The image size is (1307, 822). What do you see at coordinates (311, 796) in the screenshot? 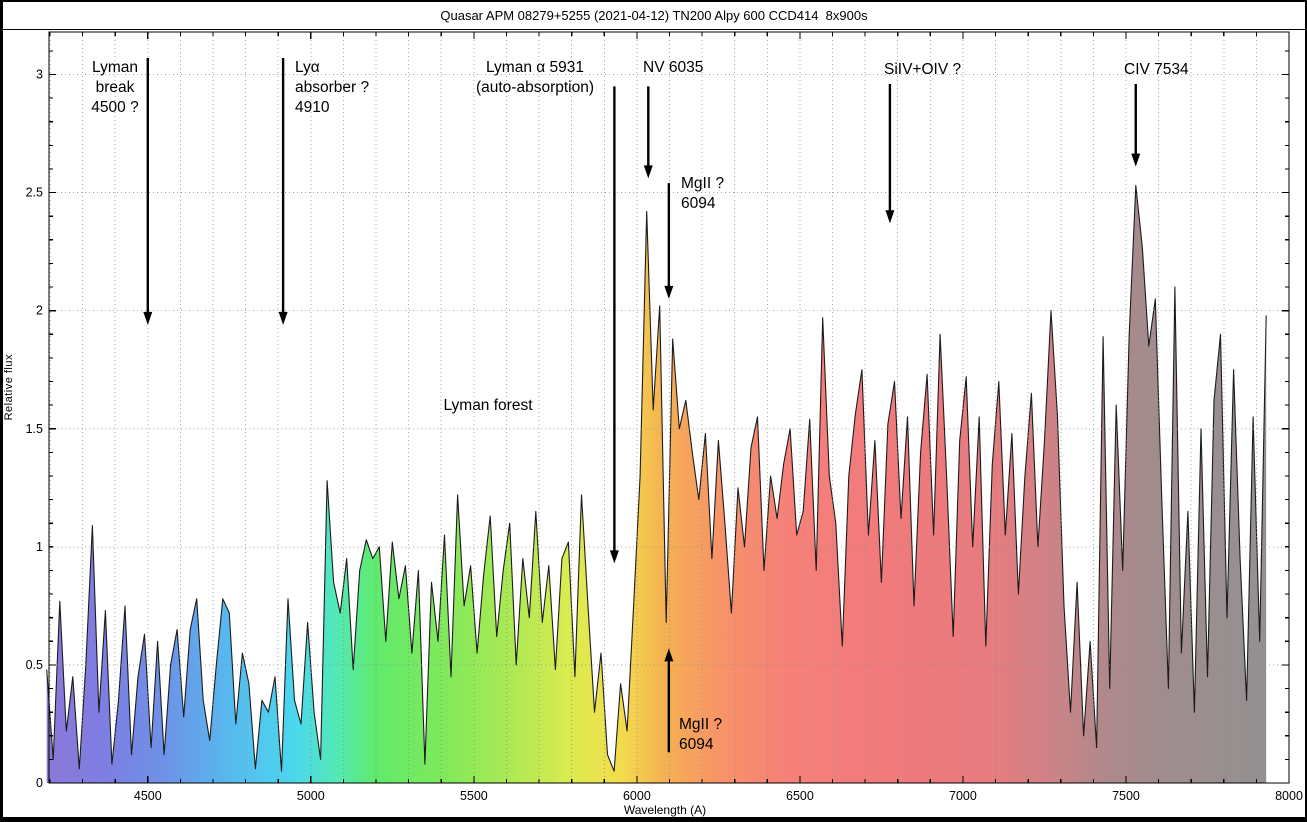
I see `x-tick-label: 5000` at bounding box center [311, 796].